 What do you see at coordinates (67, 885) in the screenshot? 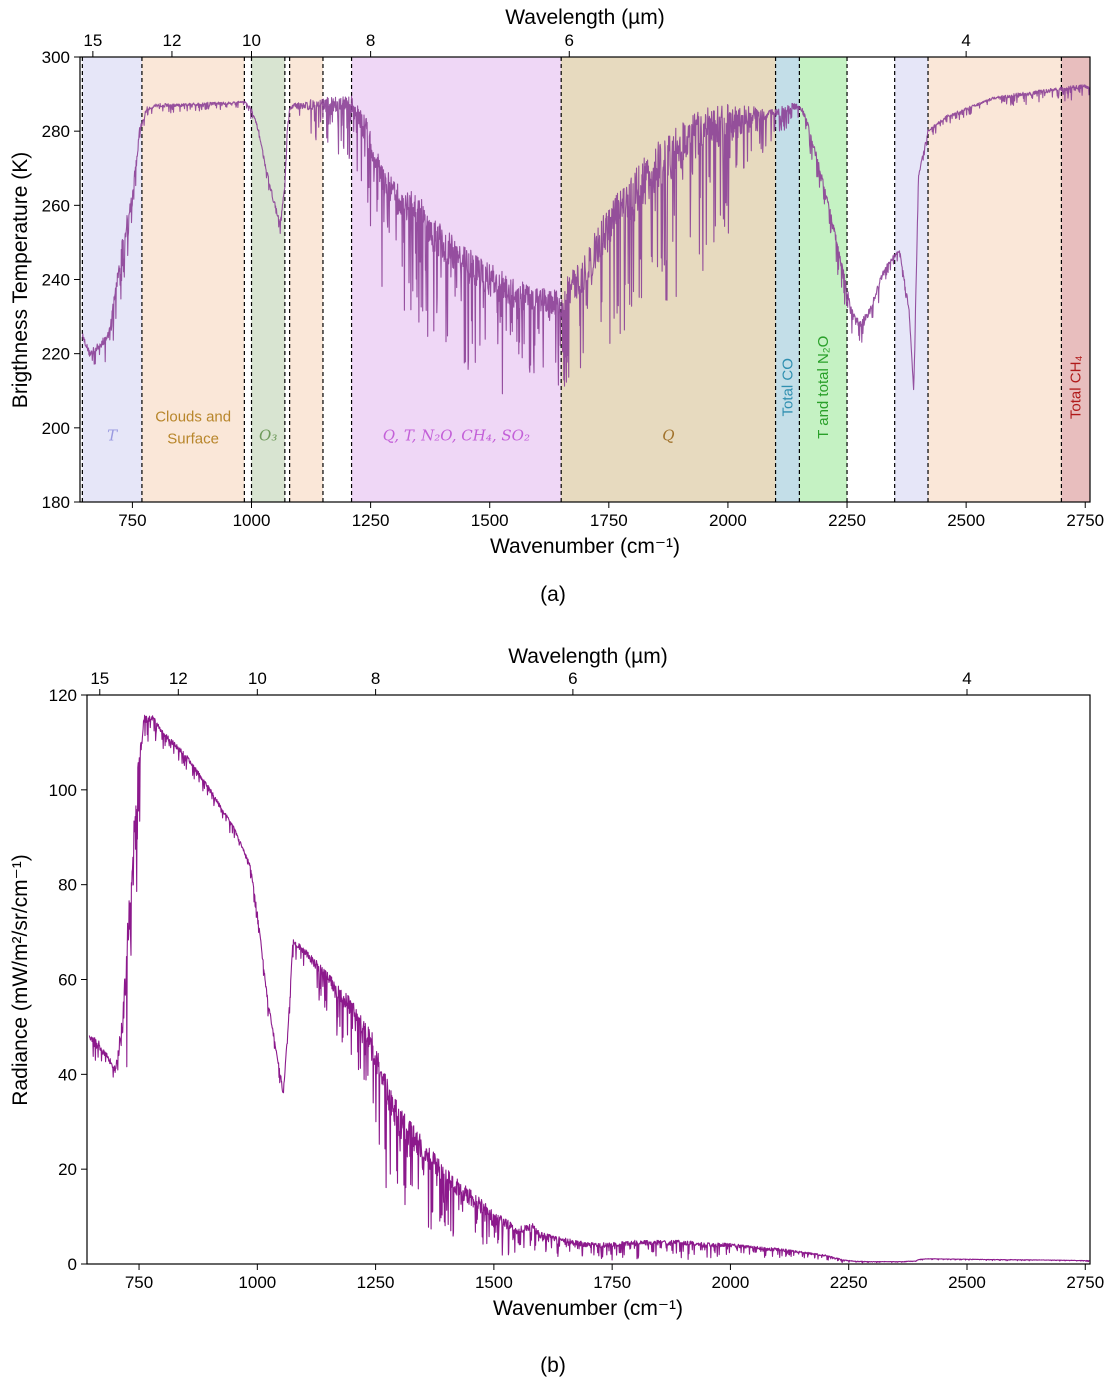
I see `y-tick-label-4: 80` at bounding box center [67, 885].